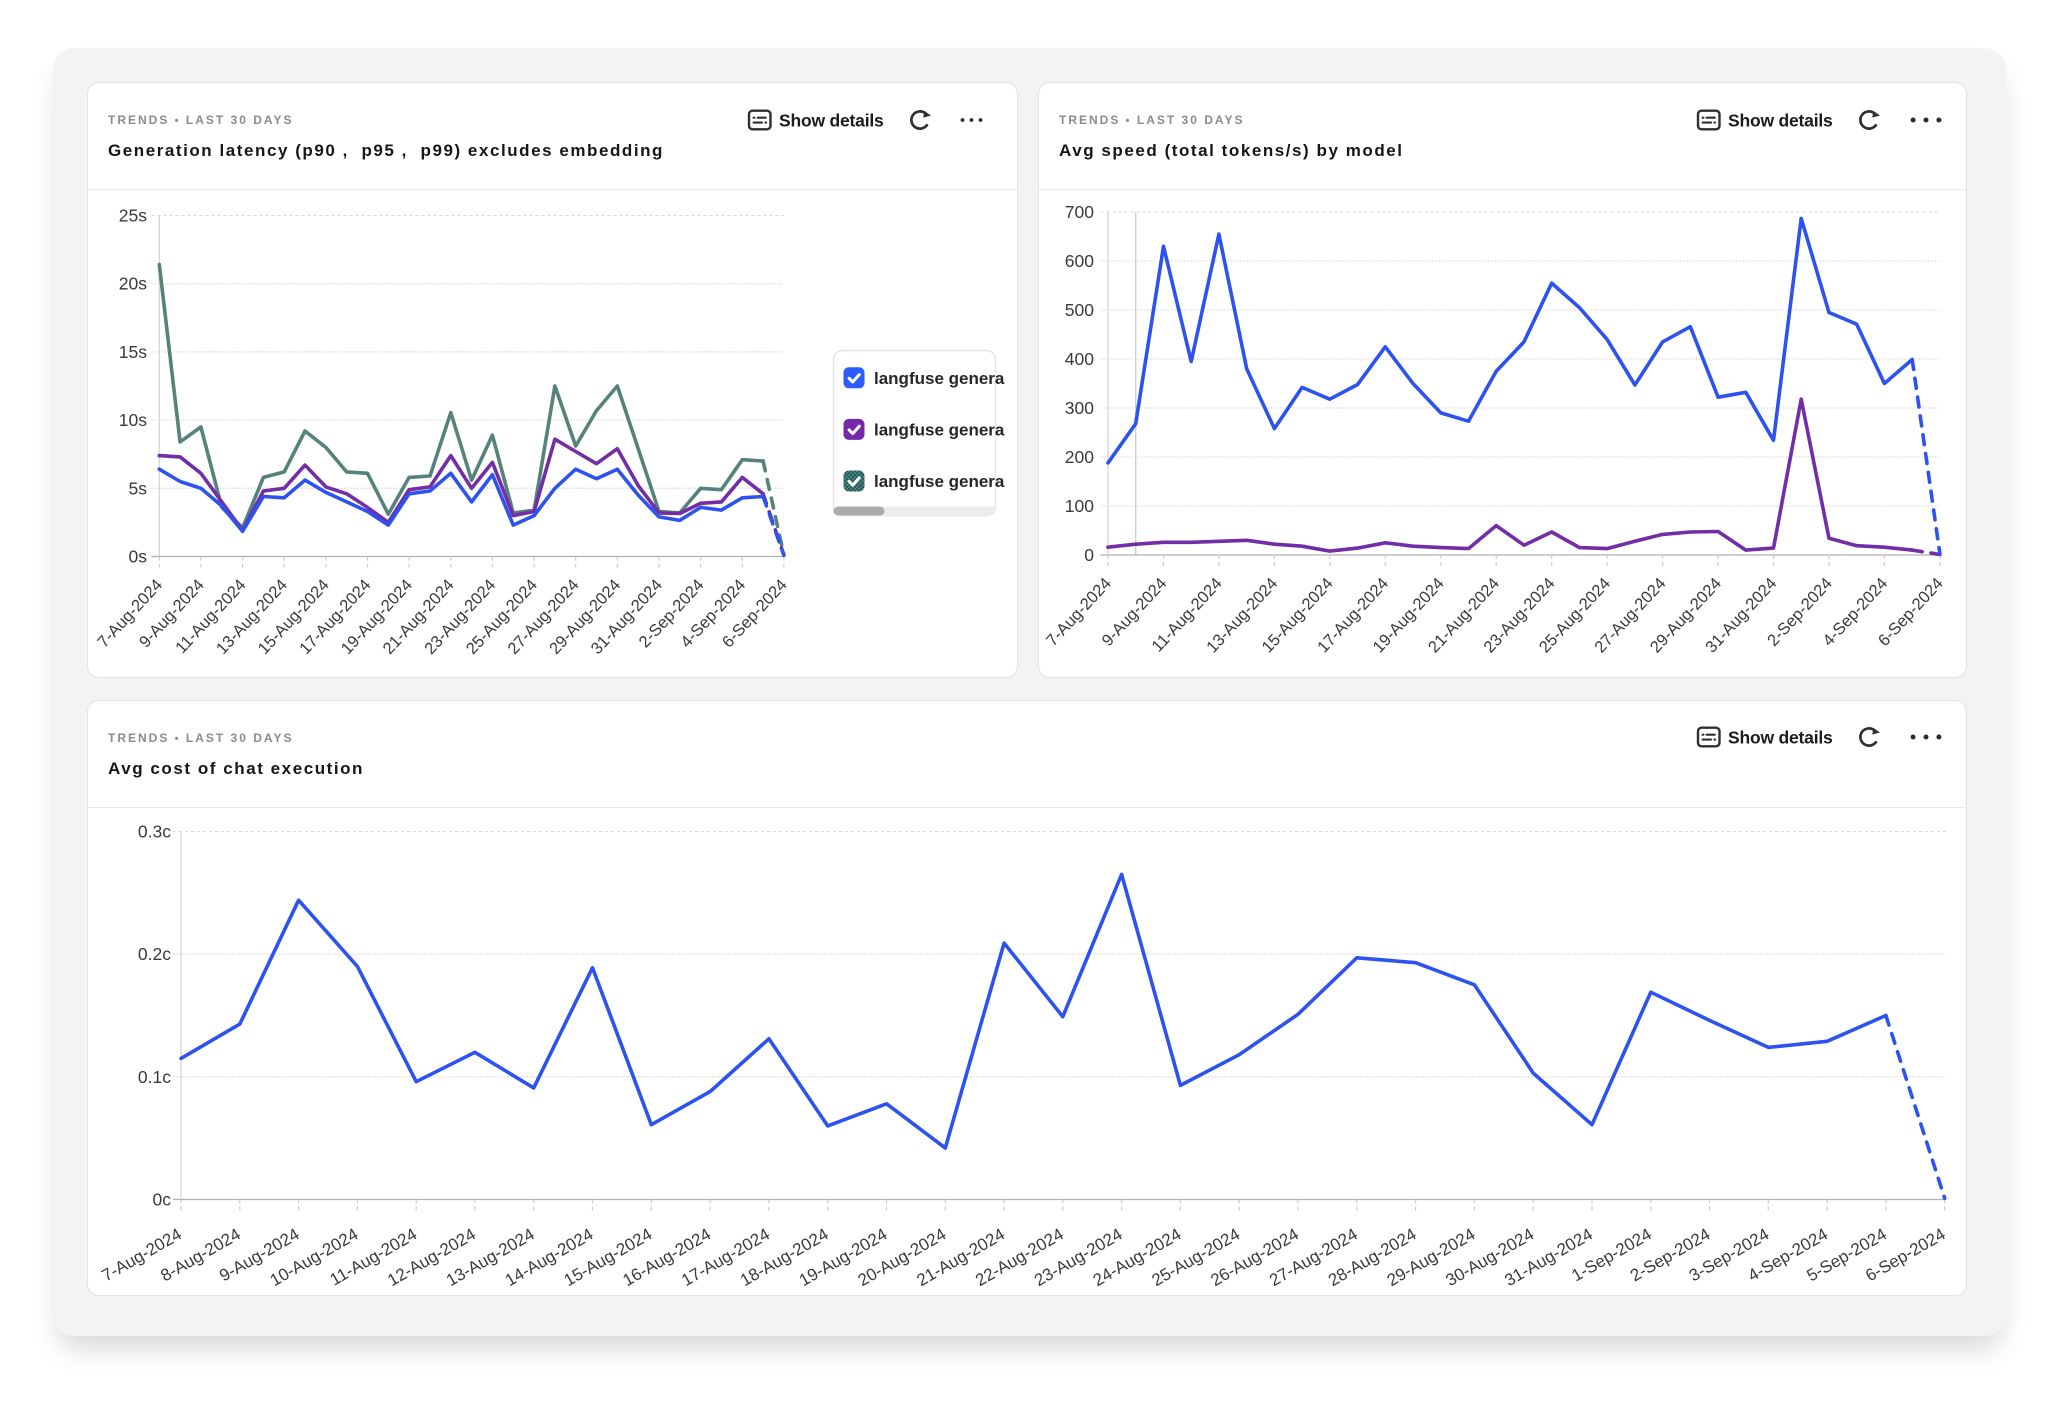 This screenshot has width=2064, height=1402. Describe the element at coordinates (1079, 506) in the screenshot. I see `svg-text: 100` at that location.